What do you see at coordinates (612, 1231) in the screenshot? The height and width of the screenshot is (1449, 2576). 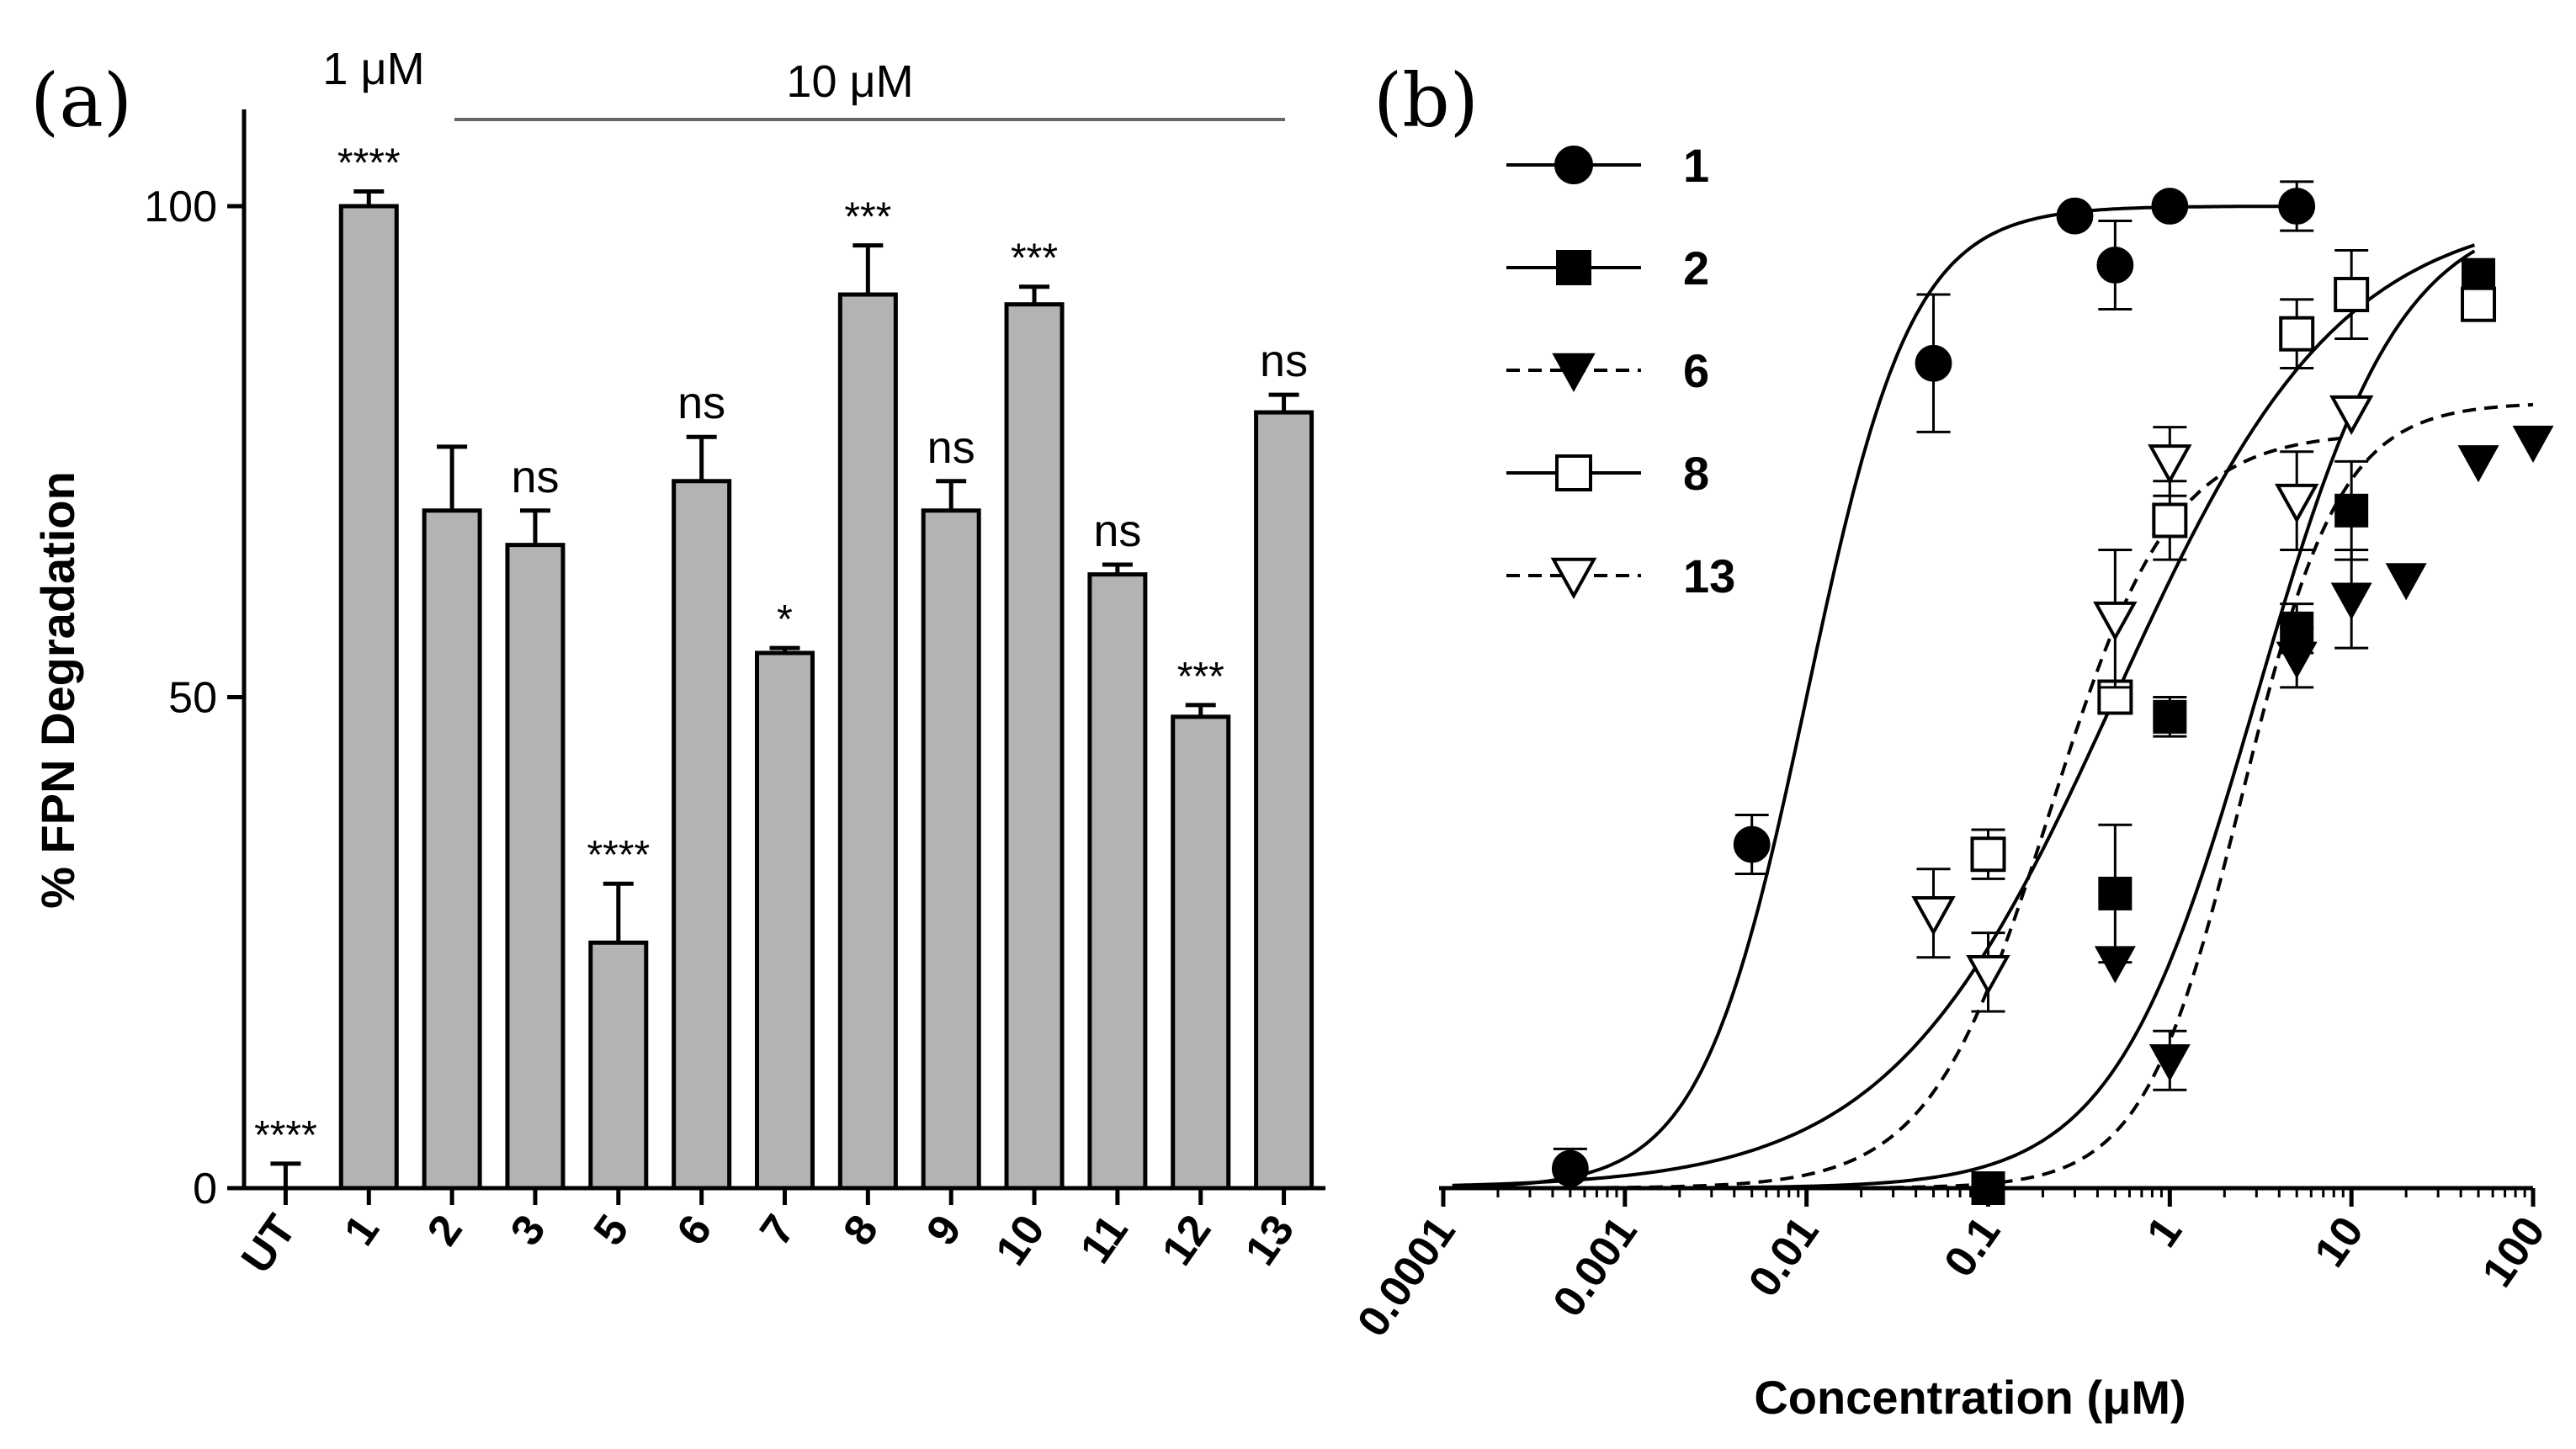 I see `x-tick-label: 5` at bounding box center [612, 1231].